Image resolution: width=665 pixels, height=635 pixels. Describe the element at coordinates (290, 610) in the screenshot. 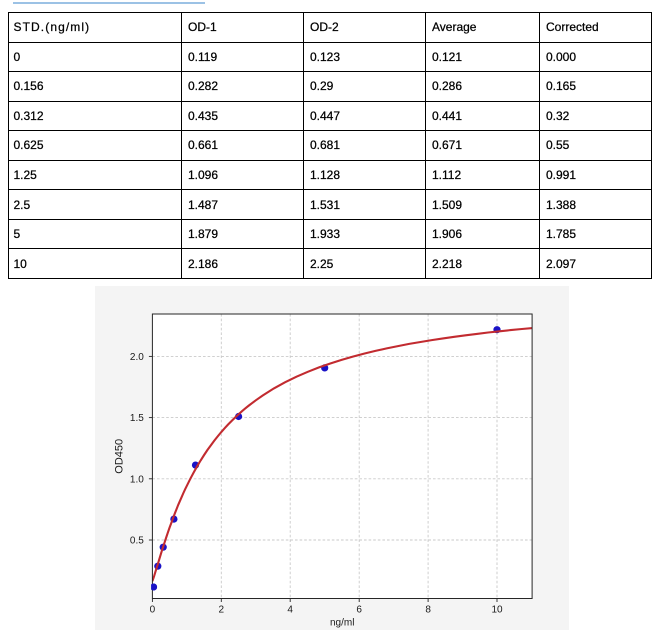

I see `svg-text: 4` at that location.